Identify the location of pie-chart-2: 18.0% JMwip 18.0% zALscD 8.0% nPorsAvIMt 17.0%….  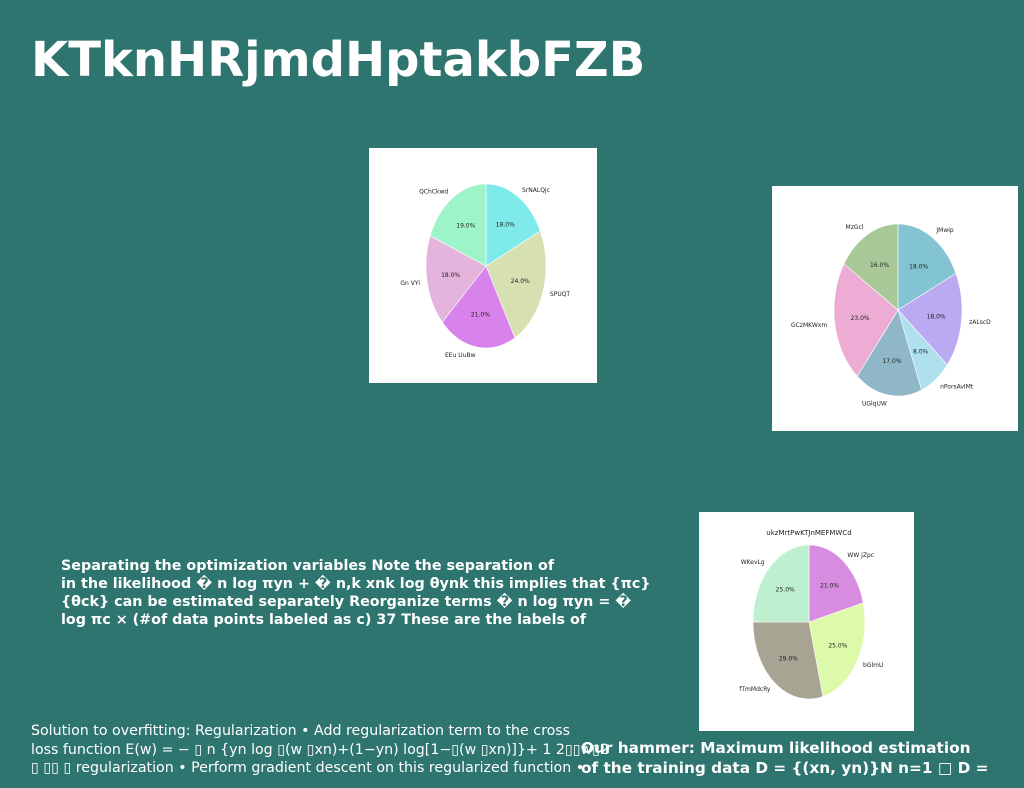
(895, 308).